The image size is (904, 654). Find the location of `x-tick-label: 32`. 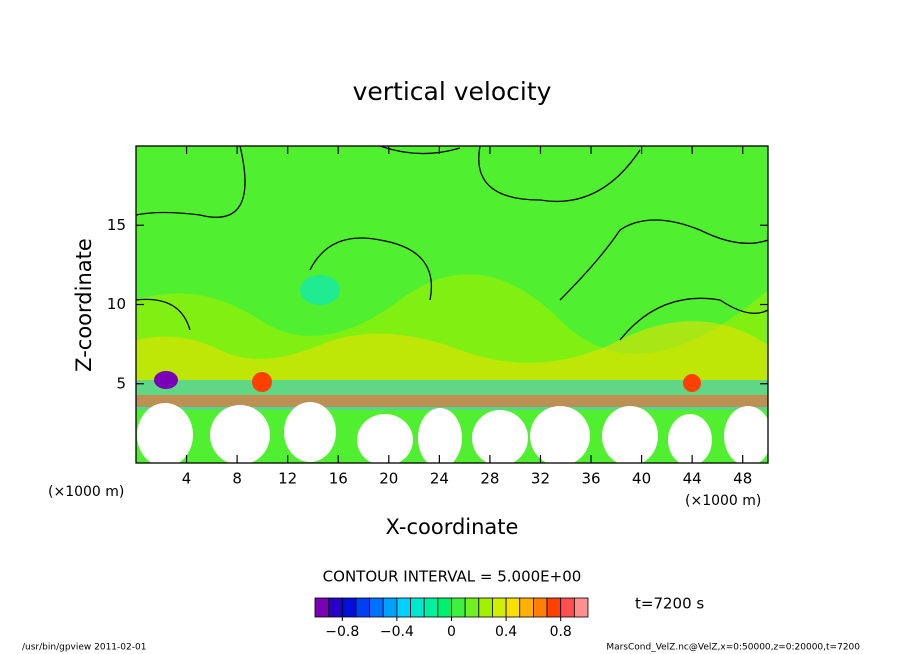

x-tick-label: 32 is located at coordinates (540, 479).